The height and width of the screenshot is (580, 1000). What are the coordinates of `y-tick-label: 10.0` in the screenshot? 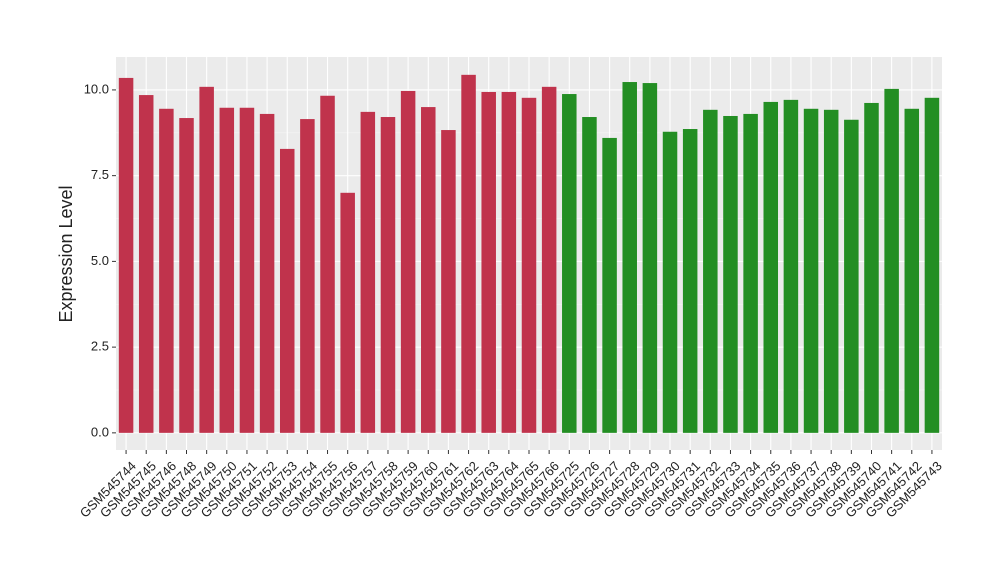 It's located at (96, 88).